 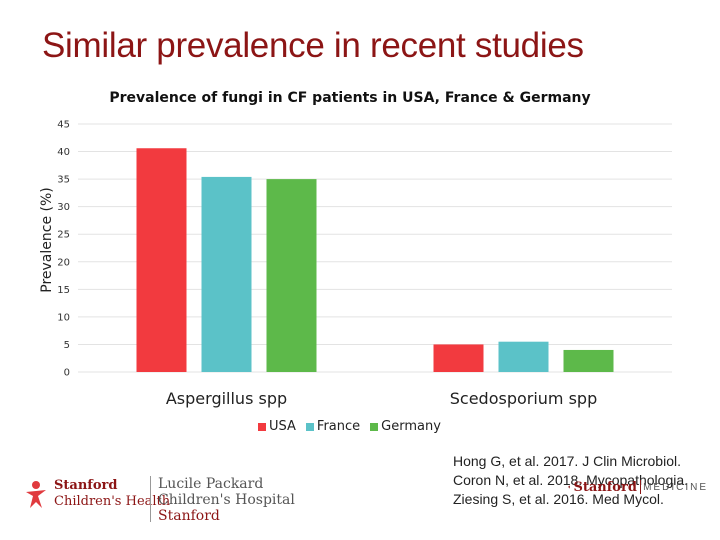 I want to click on bar-france-aspergillus, so click(x=226, y=274).